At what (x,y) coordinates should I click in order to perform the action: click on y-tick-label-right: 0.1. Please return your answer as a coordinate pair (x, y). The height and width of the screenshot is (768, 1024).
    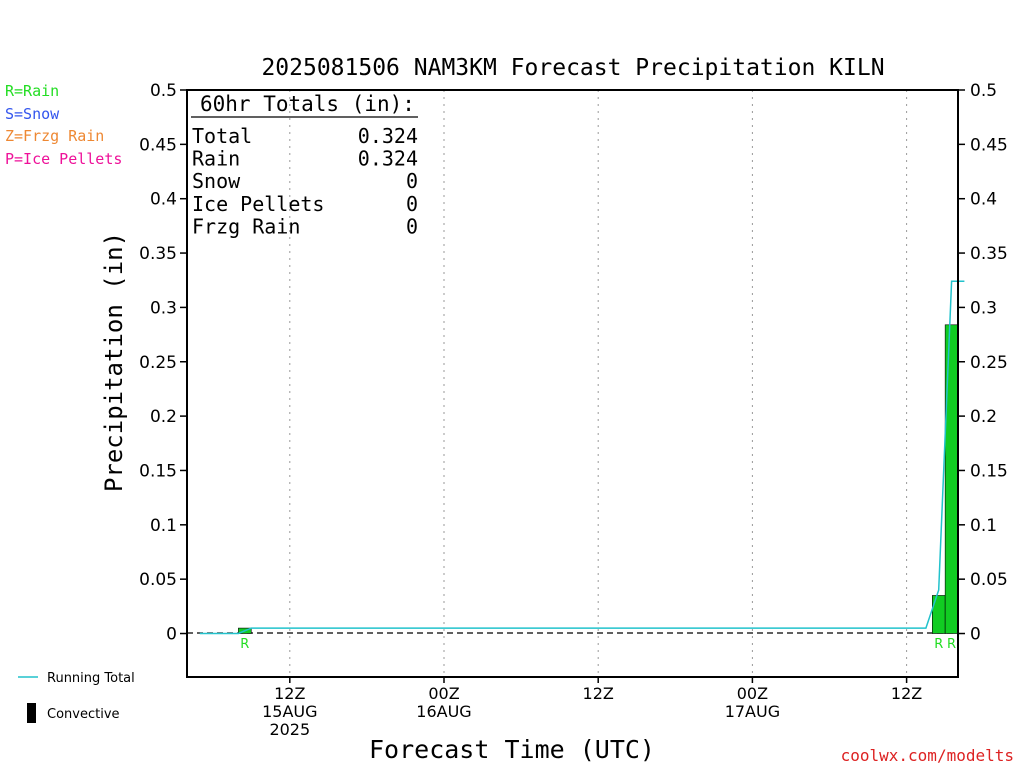
    Looking at the image, I should click on (983, 526).